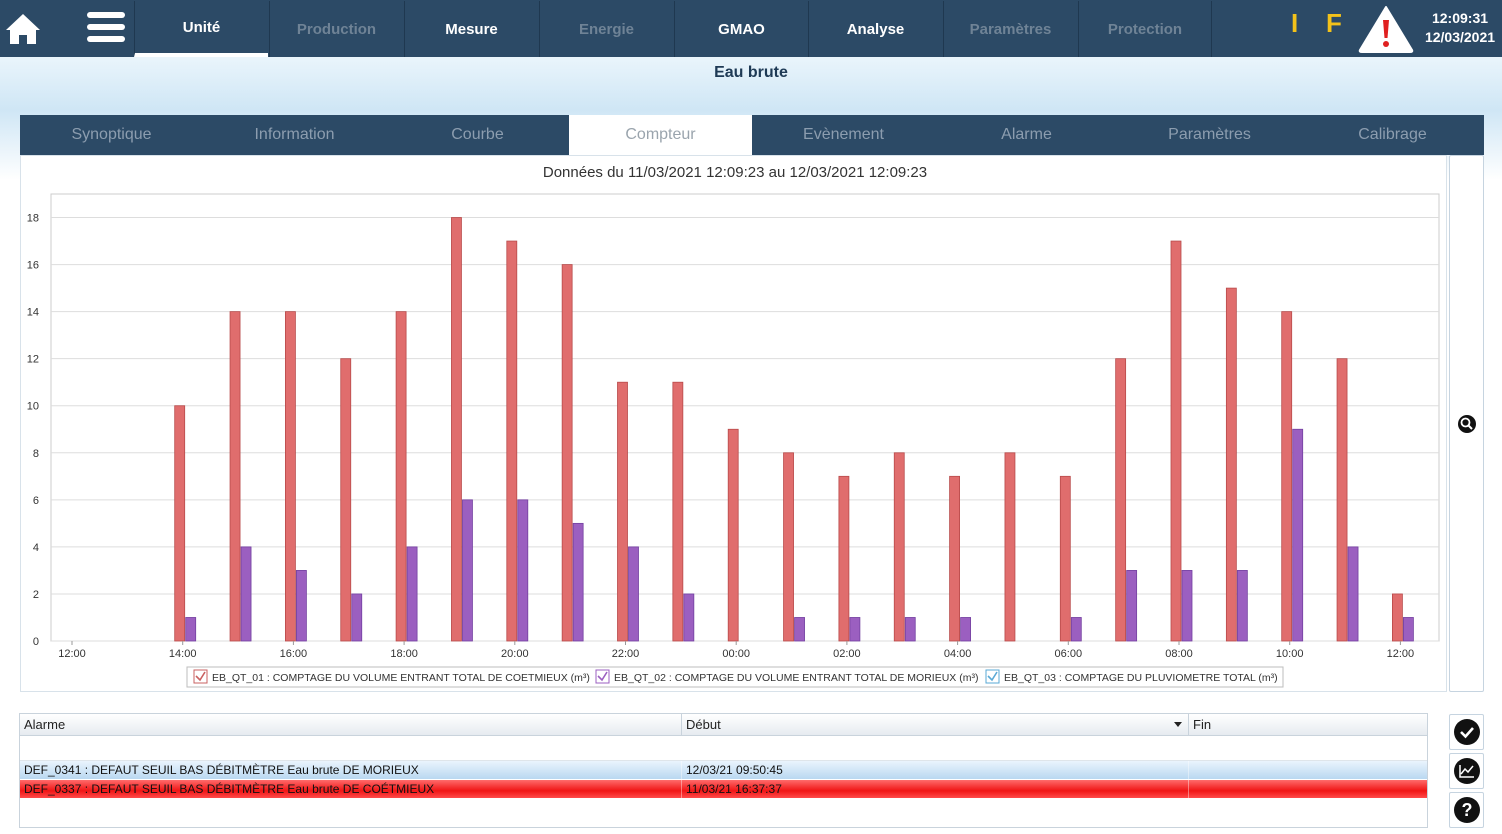  I want to click on nav-tab-energie: Energie, so click(606, 29).